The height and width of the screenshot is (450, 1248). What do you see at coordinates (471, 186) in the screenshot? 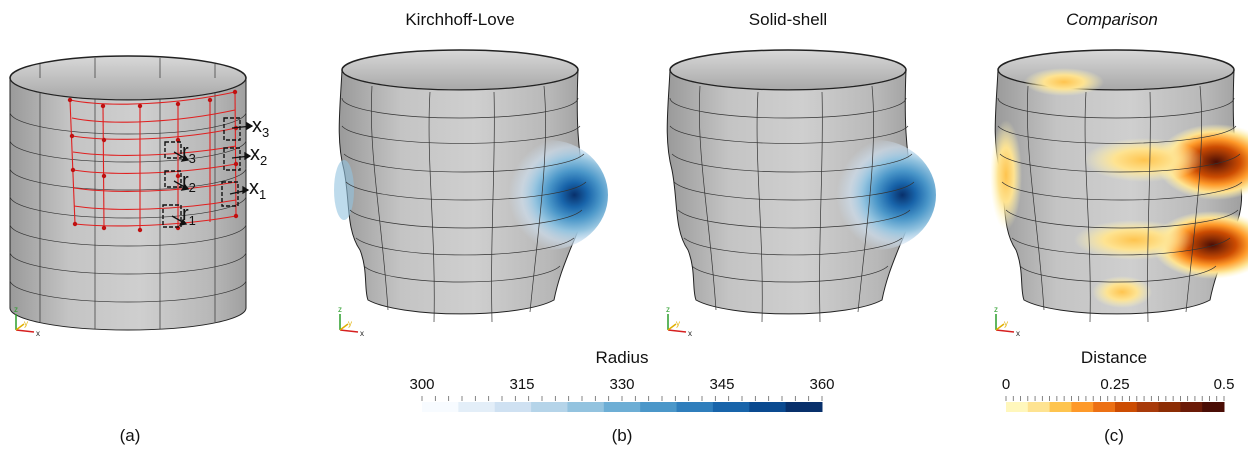
I see `cylinder-kirchhoff` at bounding box center [471, 186].